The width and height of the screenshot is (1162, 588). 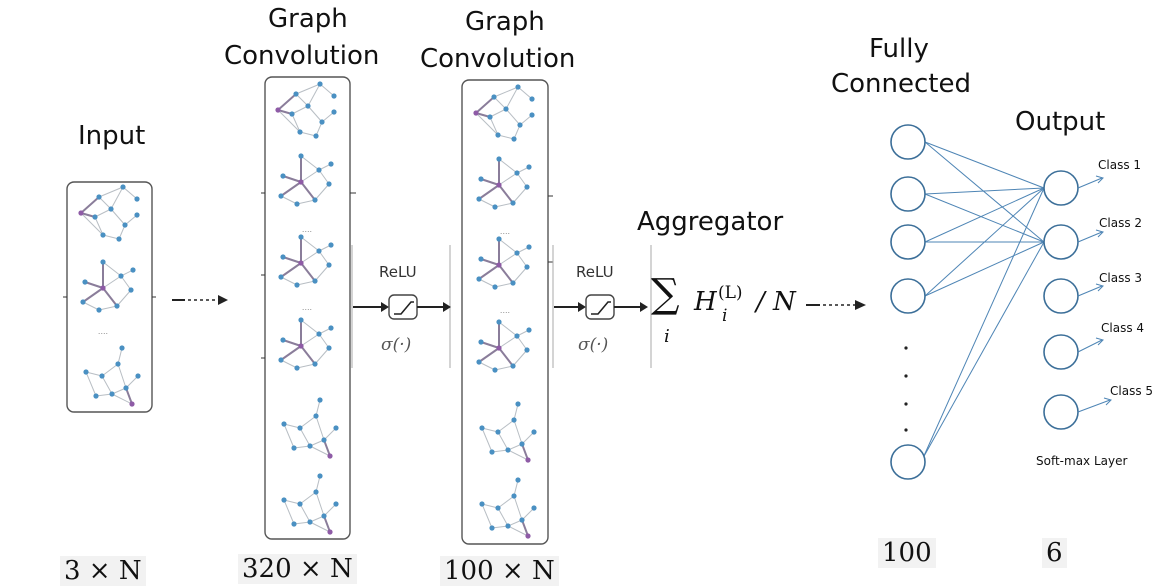 What do you see at coordinates (907, 553) in the screenshot?
I see `dim-fc: 100` at bounding box center [907, 553].